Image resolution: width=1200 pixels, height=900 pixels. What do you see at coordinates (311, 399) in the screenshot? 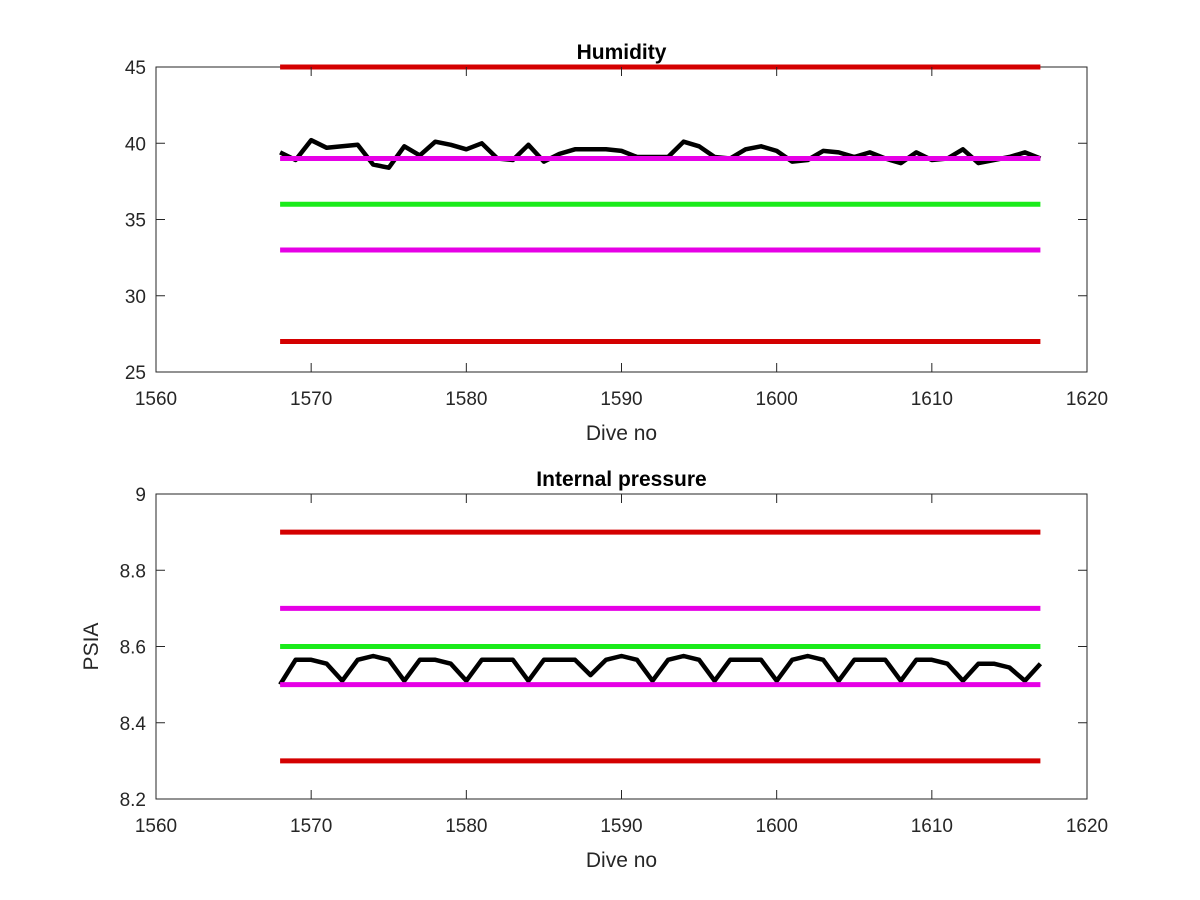
I see `humidity-x-tick-label: 1570` at bounding box center [311, 399].